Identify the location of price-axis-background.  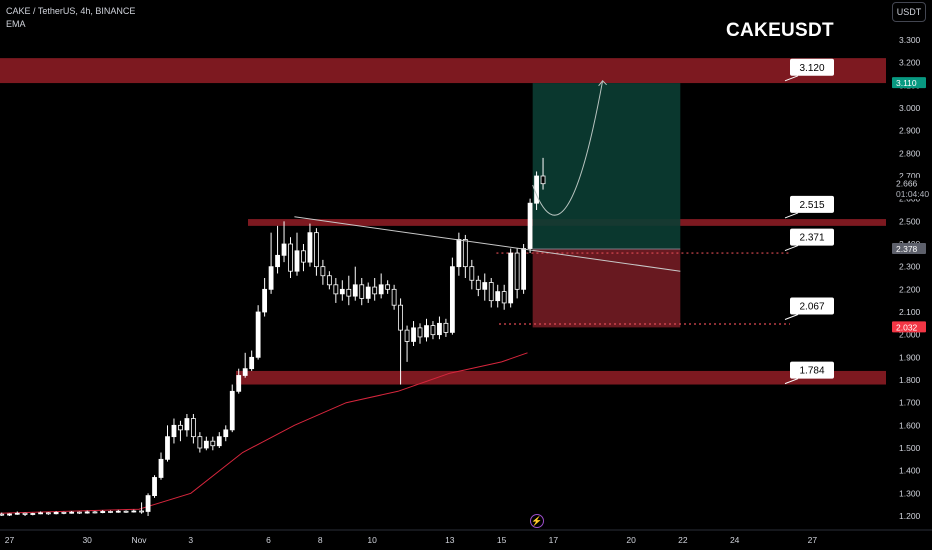
(909, 265).